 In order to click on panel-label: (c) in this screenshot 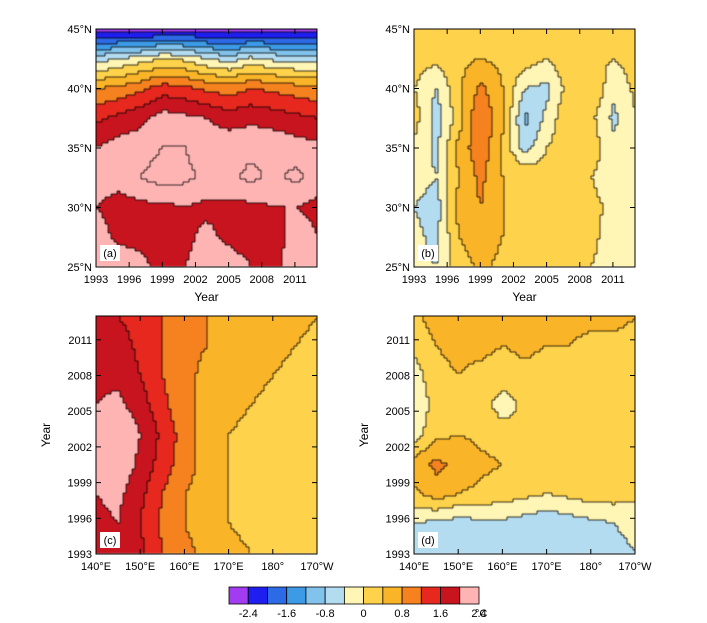, I will do `click(110, 541)`.